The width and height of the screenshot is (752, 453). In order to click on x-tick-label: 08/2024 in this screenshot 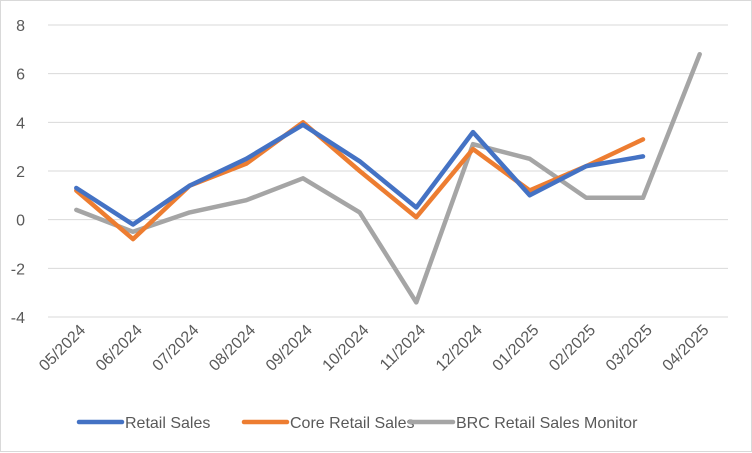, I will do `click(232, 348)`.